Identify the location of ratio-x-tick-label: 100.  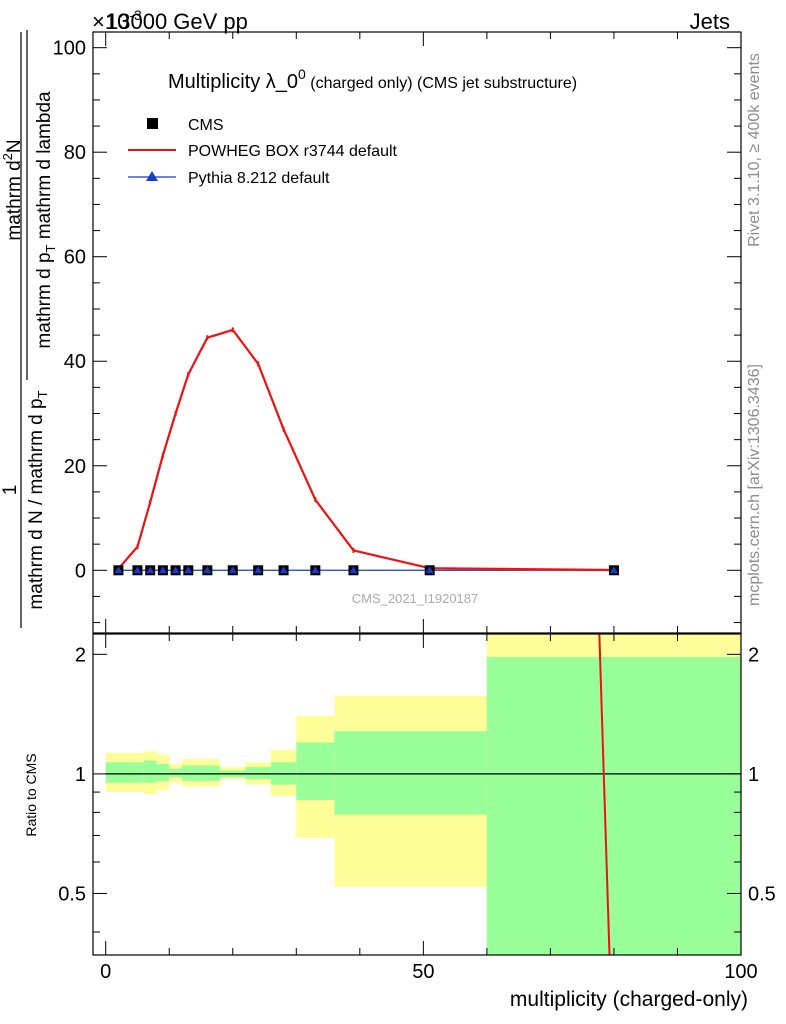
(740, 972).